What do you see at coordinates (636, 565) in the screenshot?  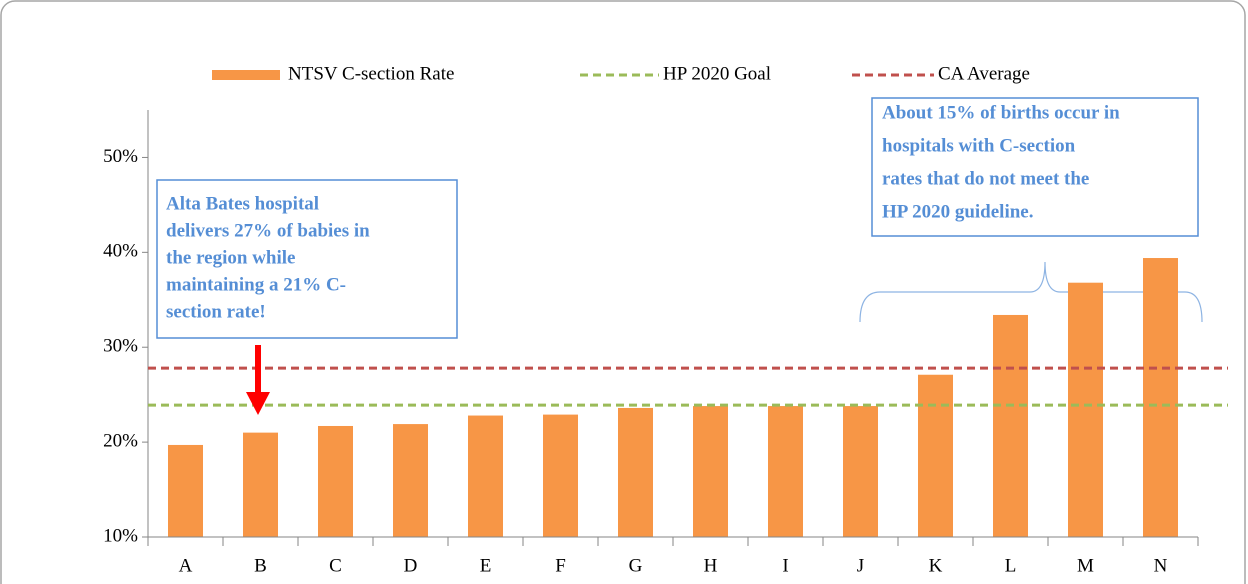 I see `x-tick-label: G` at bounding box center [636, 565].